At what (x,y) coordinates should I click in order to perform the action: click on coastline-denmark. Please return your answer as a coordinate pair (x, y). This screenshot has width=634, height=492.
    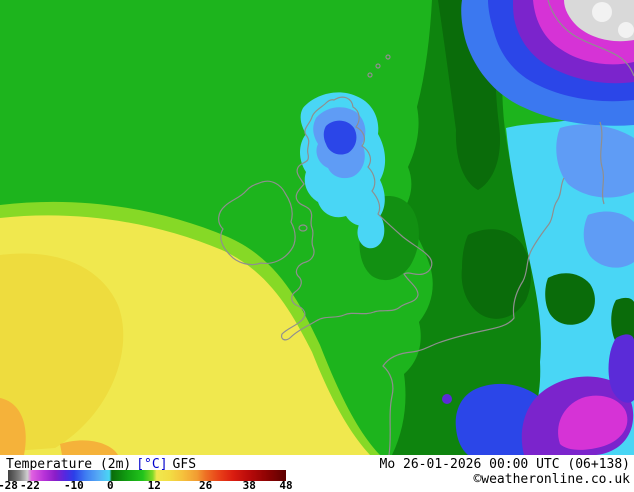
    Looking at the image, I should click on (602, 163).